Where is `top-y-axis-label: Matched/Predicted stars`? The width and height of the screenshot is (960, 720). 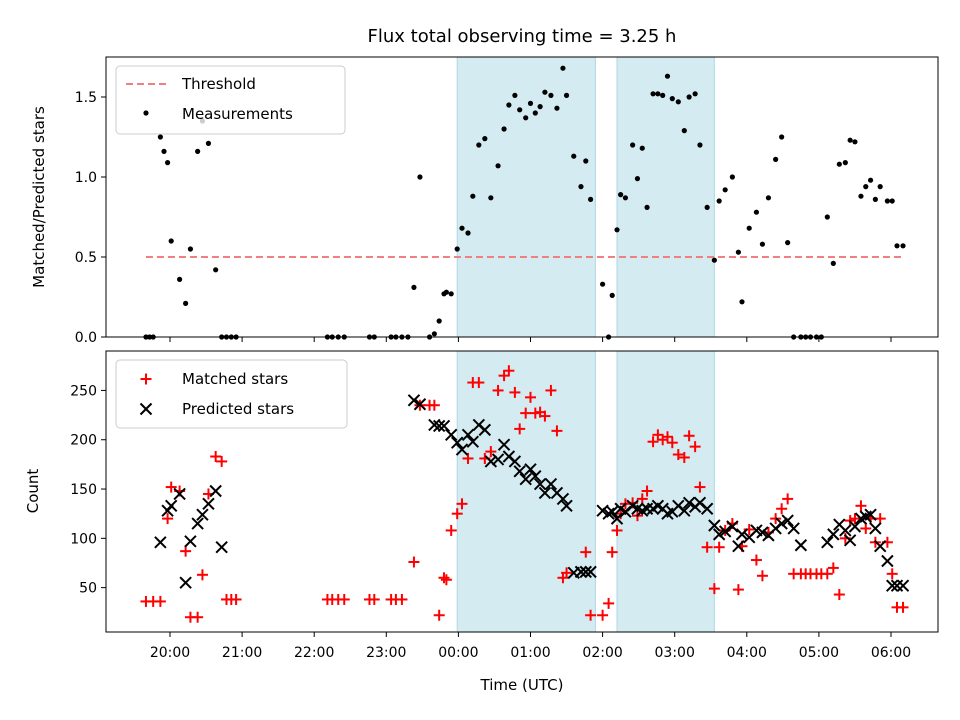 top-y-axis-label: Matched/Predicted stars is located at coordinates (39, 197).